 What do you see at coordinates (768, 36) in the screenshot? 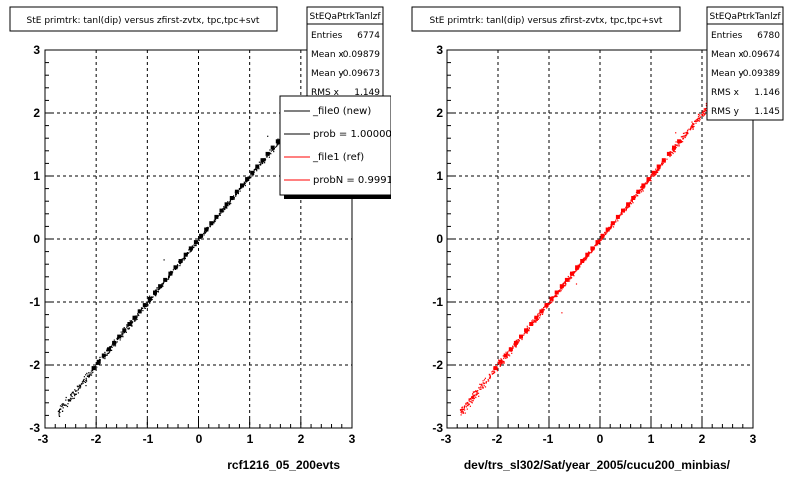
I see `right-stats-value: 6780` at bounding box center [768, 36].